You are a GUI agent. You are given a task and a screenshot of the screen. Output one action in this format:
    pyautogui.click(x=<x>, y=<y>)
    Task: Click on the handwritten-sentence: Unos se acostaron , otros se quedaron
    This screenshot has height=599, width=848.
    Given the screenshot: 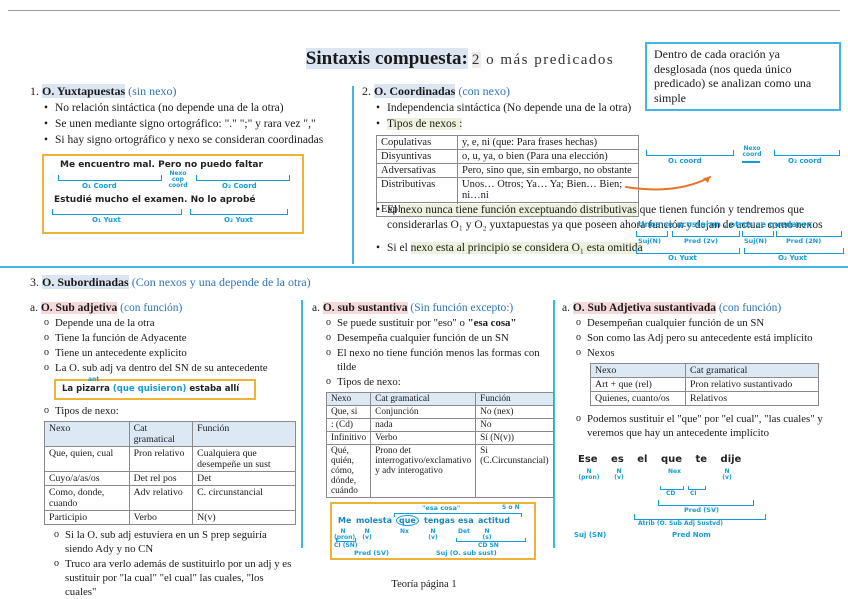 What is the action you would take?
    pyautogui.click(x=725, y=224)
    